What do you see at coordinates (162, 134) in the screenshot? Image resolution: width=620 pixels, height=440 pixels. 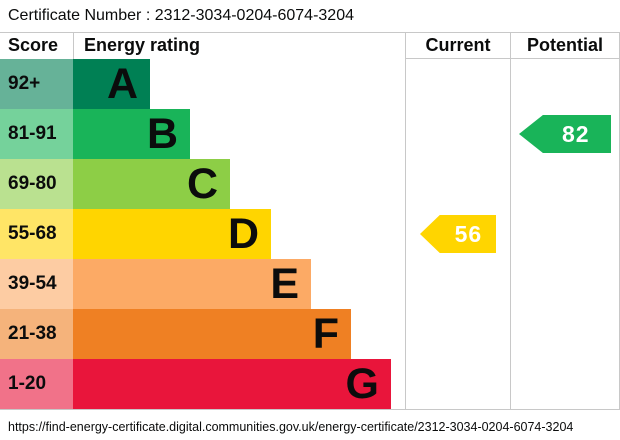 I see `rating-letter-b: B` at bounding box center [162, 134].